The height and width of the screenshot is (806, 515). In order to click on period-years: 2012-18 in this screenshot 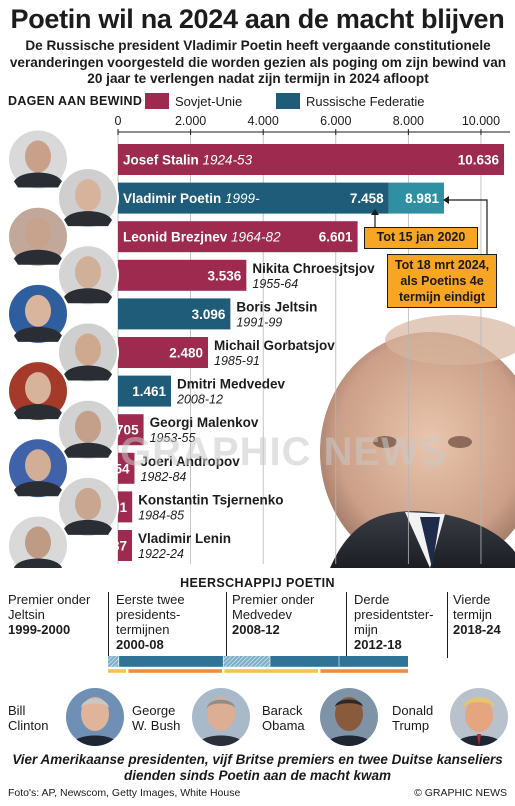, I will do `click(378, 644)`.